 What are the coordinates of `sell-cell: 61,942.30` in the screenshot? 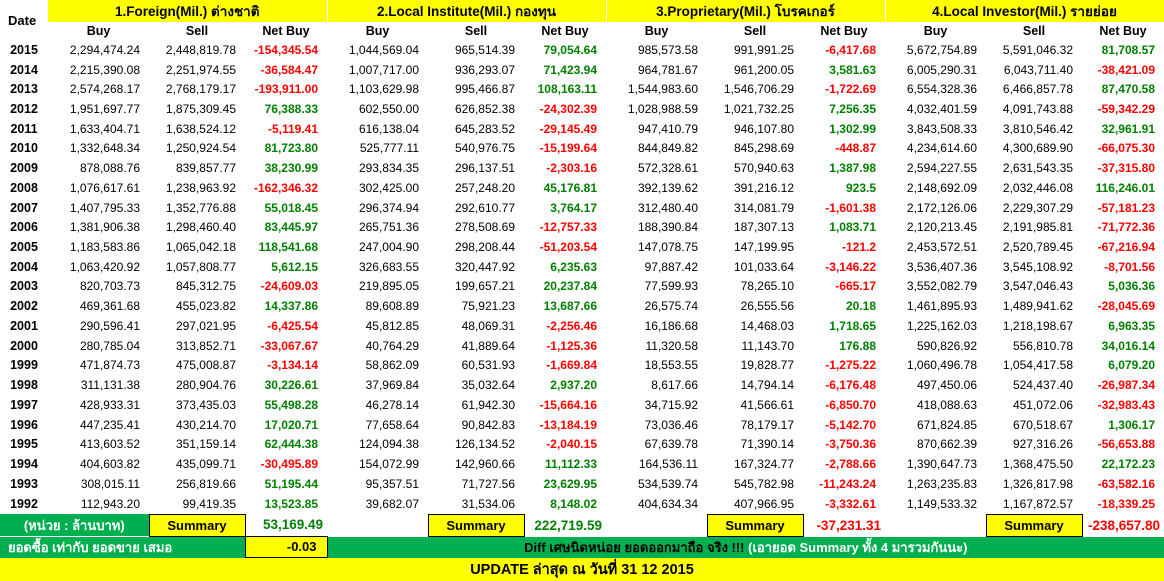 It's located at (488, 404).